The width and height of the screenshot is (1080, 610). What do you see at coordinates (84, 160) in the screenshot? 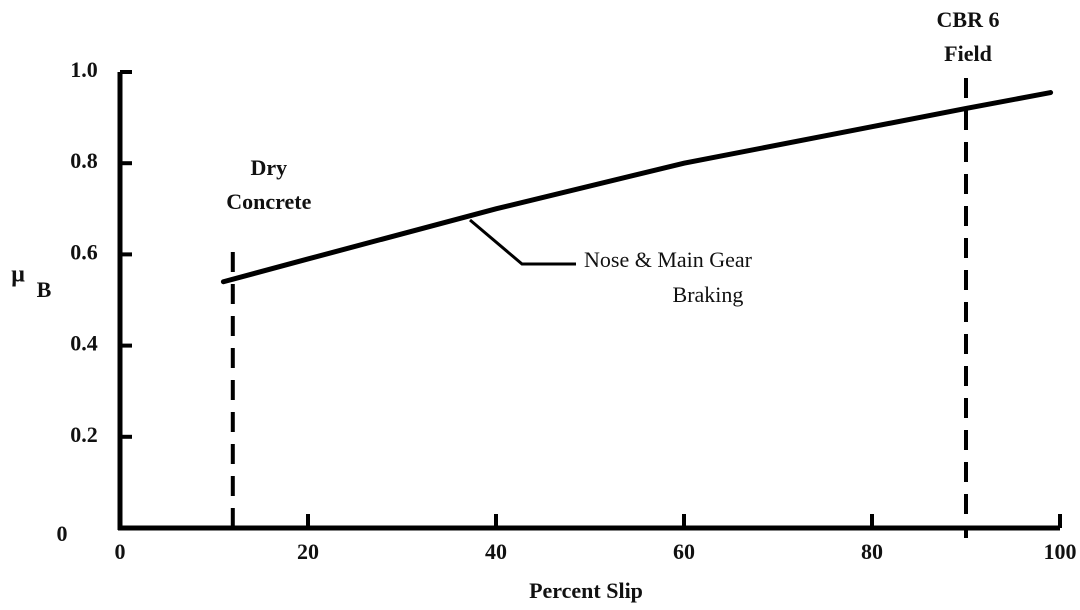
I see `y-tick-label: 0.8` at bounding box center [84, 160].